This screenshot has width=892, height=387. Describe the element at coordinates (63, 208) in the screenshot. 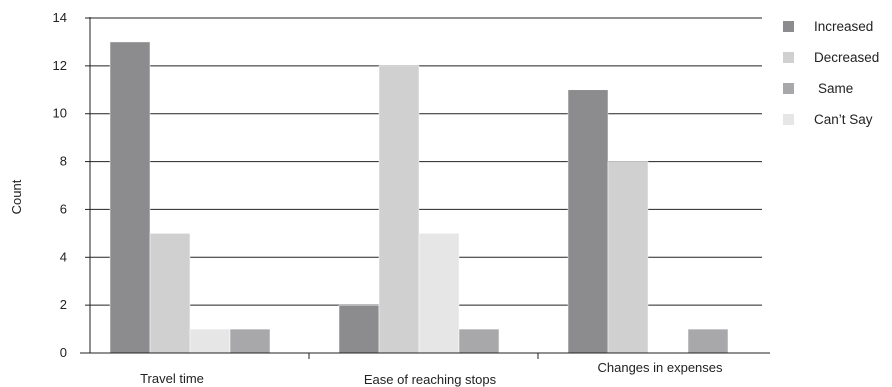

I see `y-tick-label-6: 6` at that location.